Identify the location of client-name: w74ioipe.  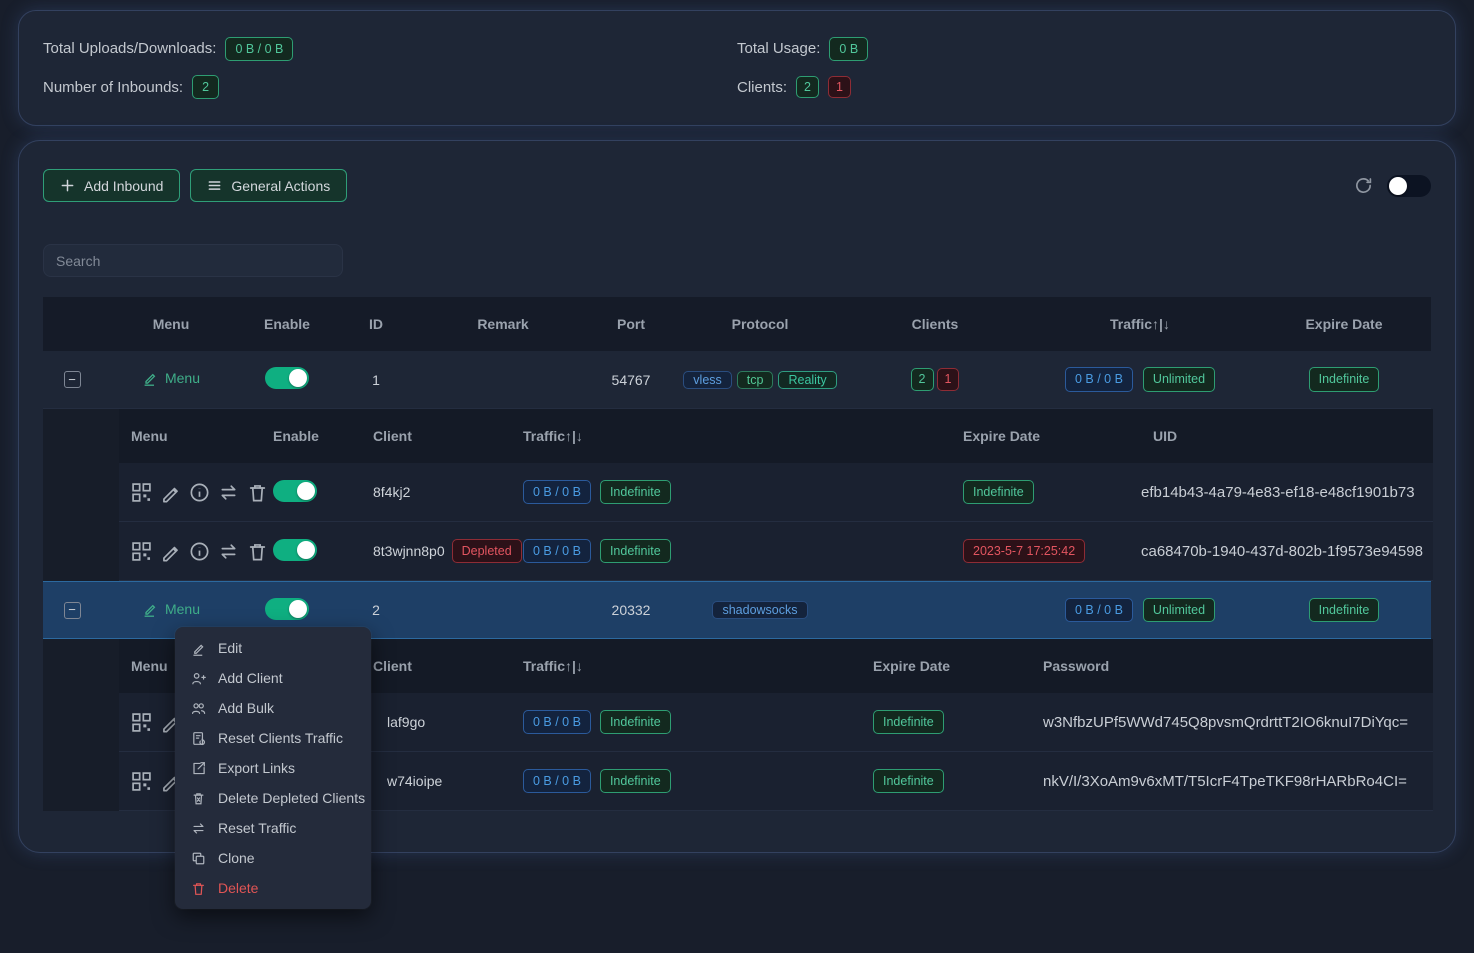
(415, 781).